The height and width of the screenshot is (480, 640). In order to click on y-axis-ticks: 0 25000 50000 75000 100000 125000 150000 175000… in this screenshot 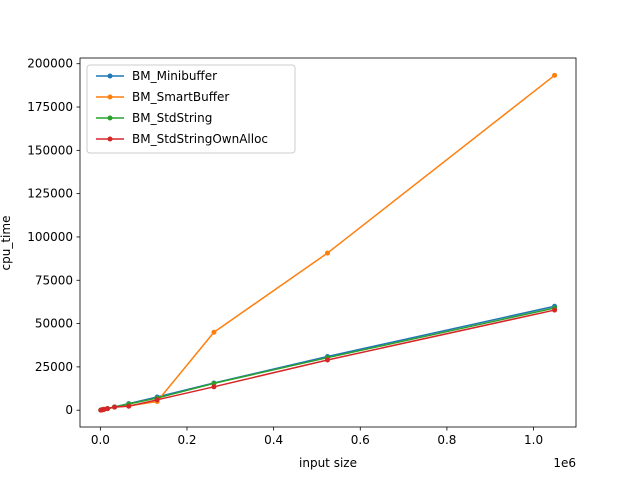, I will do `click(53, 237)`.